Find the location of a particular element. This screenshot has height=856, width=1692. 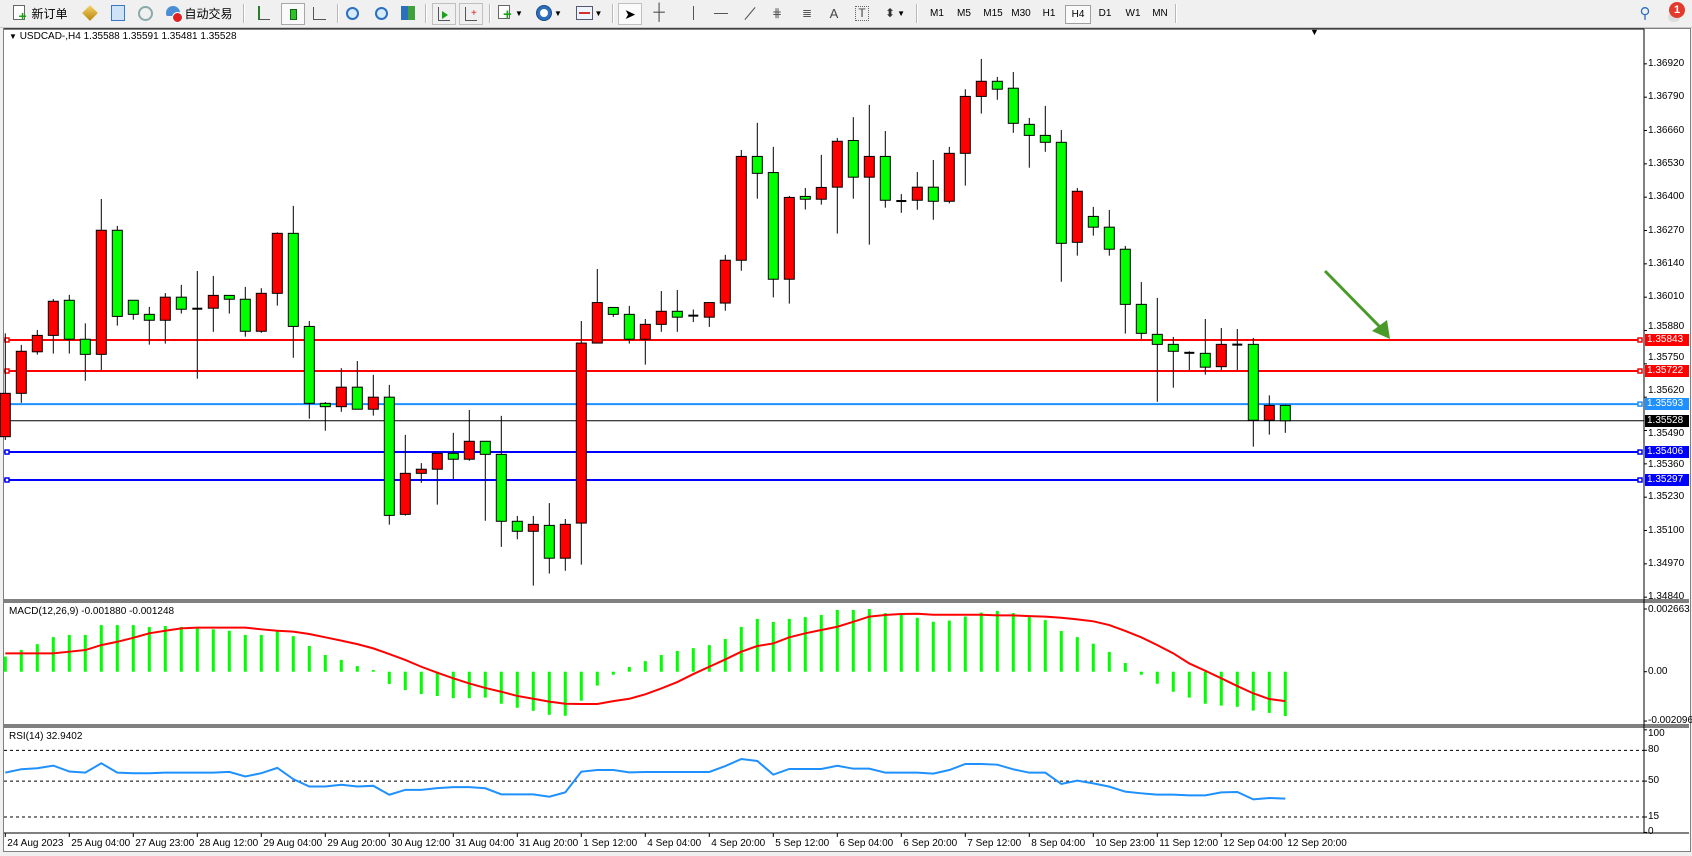

auto-scroll-button is located at coordinates (444, 14).